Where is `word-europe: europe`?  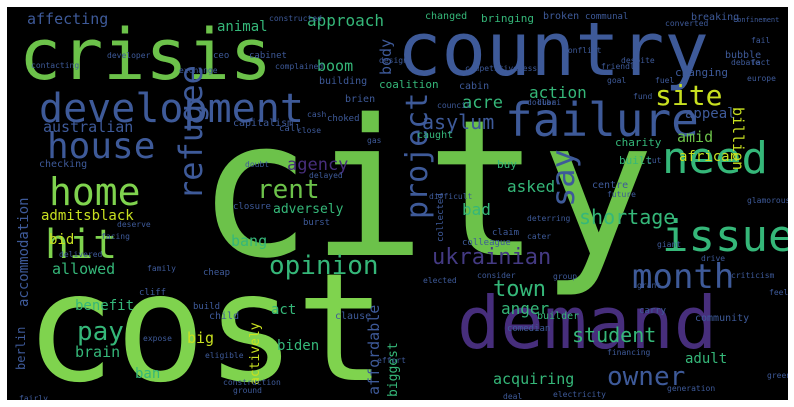 word-europe: europe is located at coordinates (761, 78).